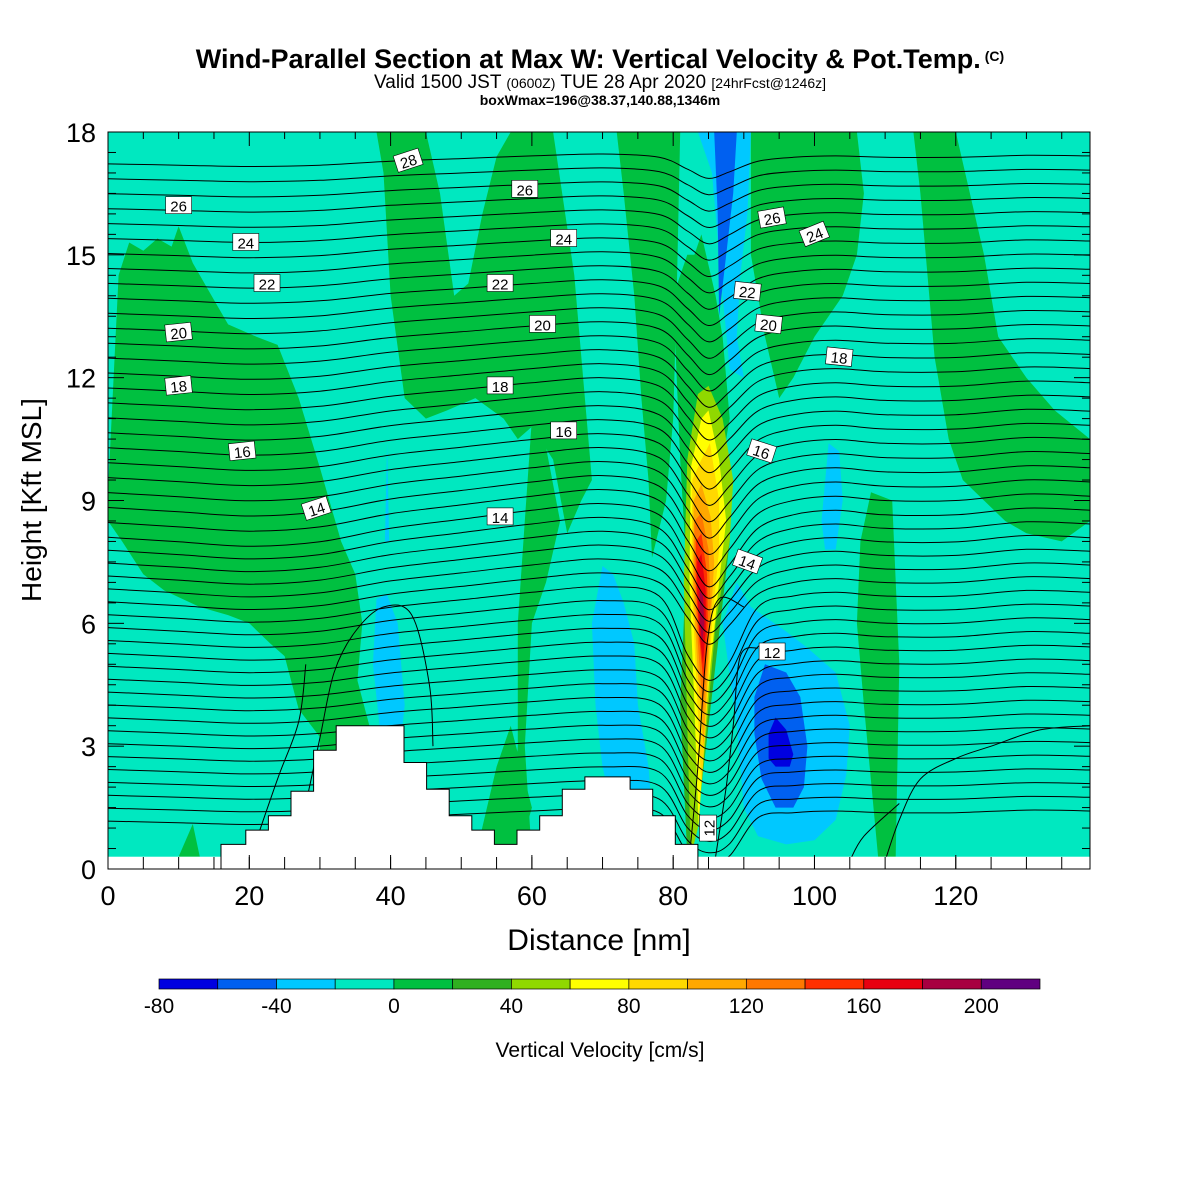 The height and width of the screenshot is (1200, 1200). I want to click on contour-label-text: 16, so click(242, 453).